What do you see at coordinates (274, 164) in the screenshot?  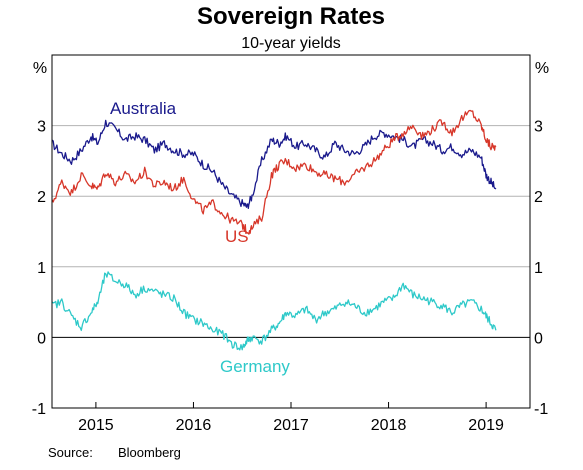 I see `series-line-australia` at bounding box center [274, 164].